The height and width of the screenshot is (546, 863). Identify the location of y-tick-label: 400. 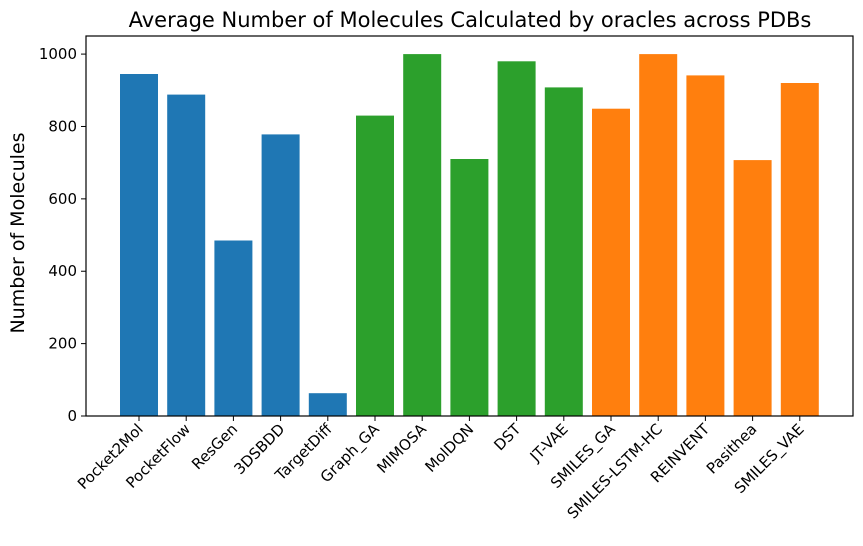
(62, 271).